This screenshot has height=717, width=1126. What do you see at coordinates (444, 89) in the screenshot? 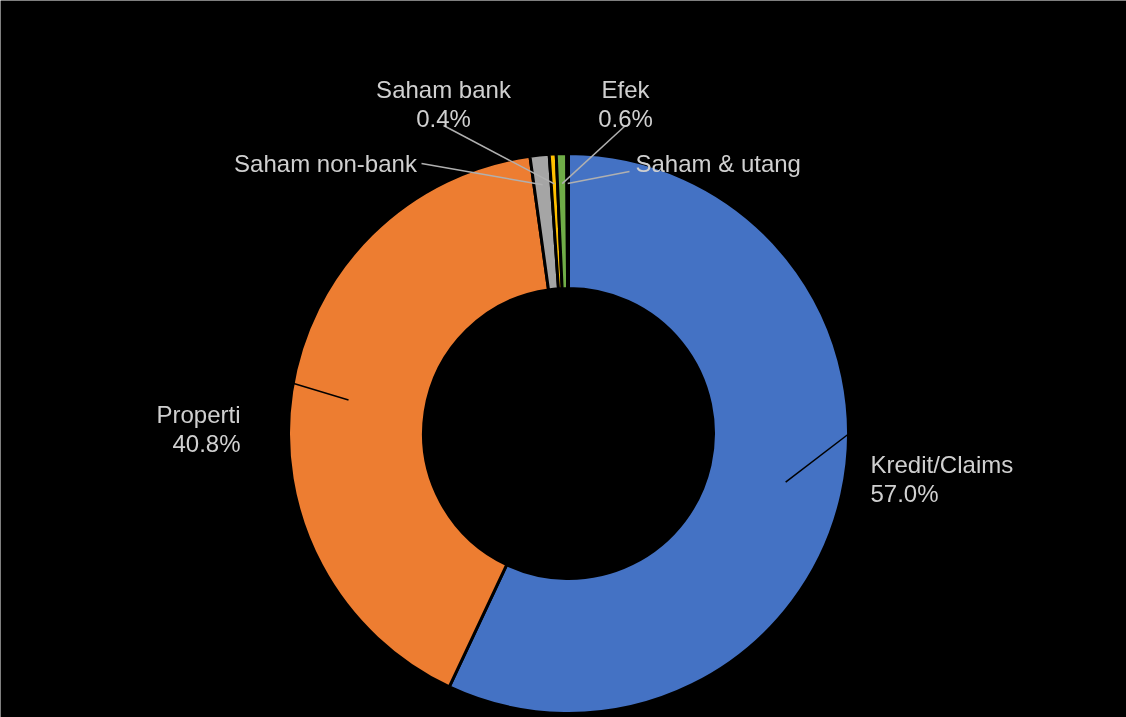
I see `slice-label: Saham bank` at bounding box center [444, 89].